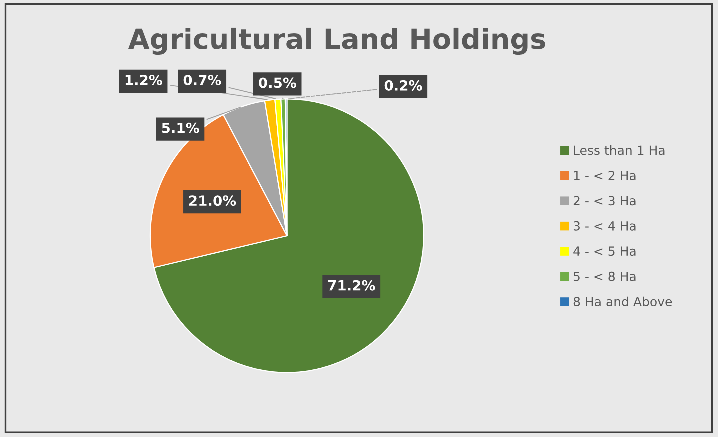 The height and width of the screenshot is (437, 718). What do you see at coordinates (181, 128) in the screenshot?
I see `data-label: 5.1%` at bounding box center [181, 128].